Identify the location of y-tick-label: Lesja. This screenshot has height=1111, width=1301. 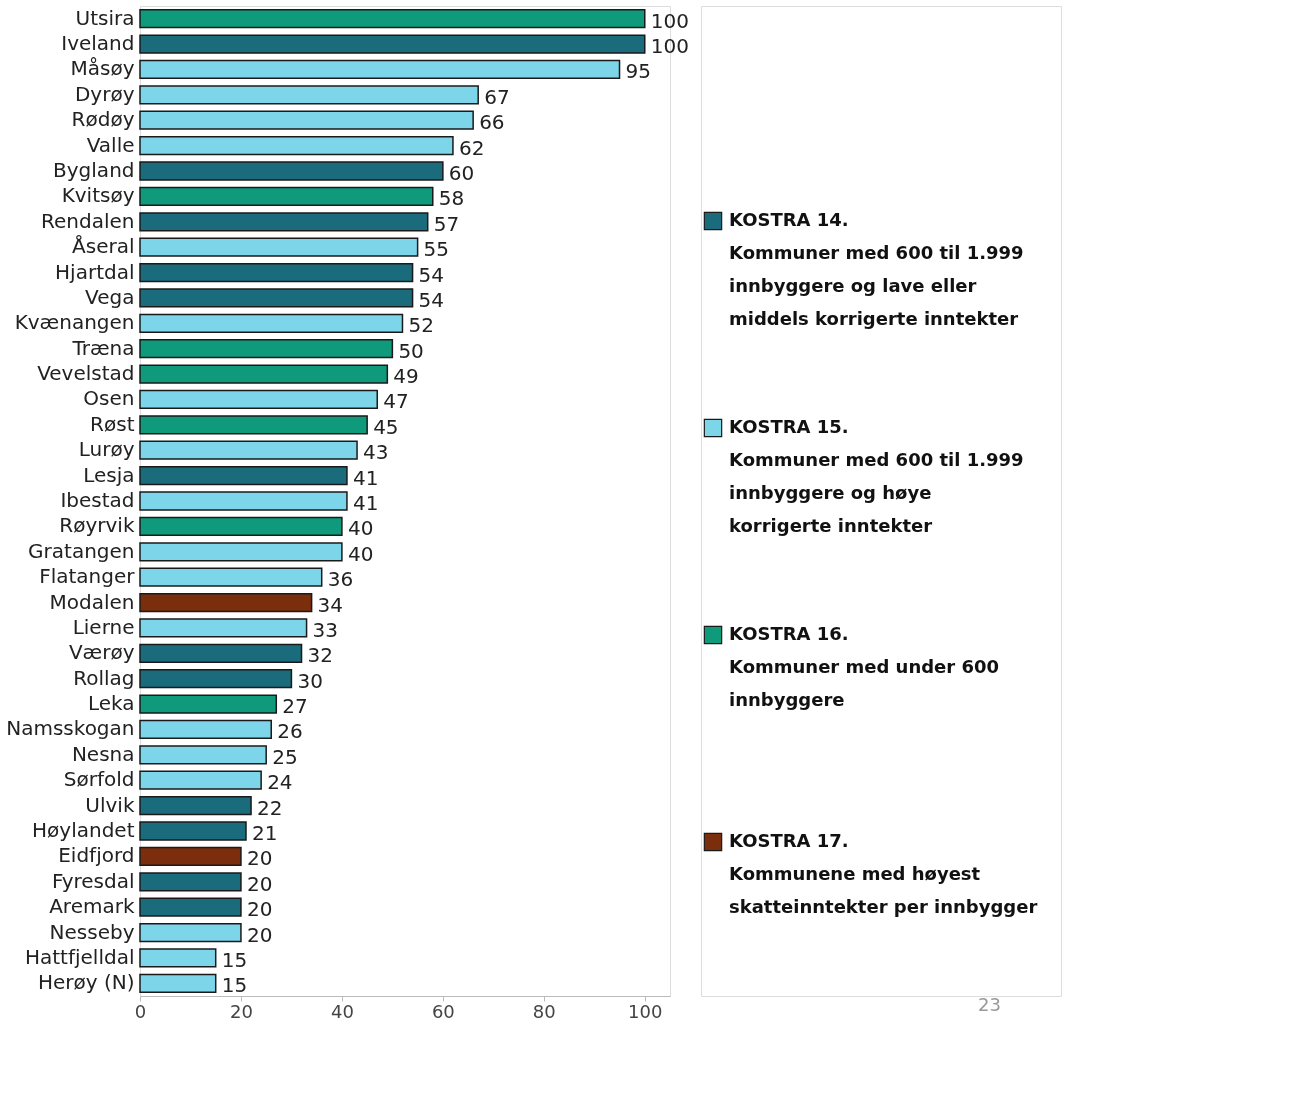
(109, 474).